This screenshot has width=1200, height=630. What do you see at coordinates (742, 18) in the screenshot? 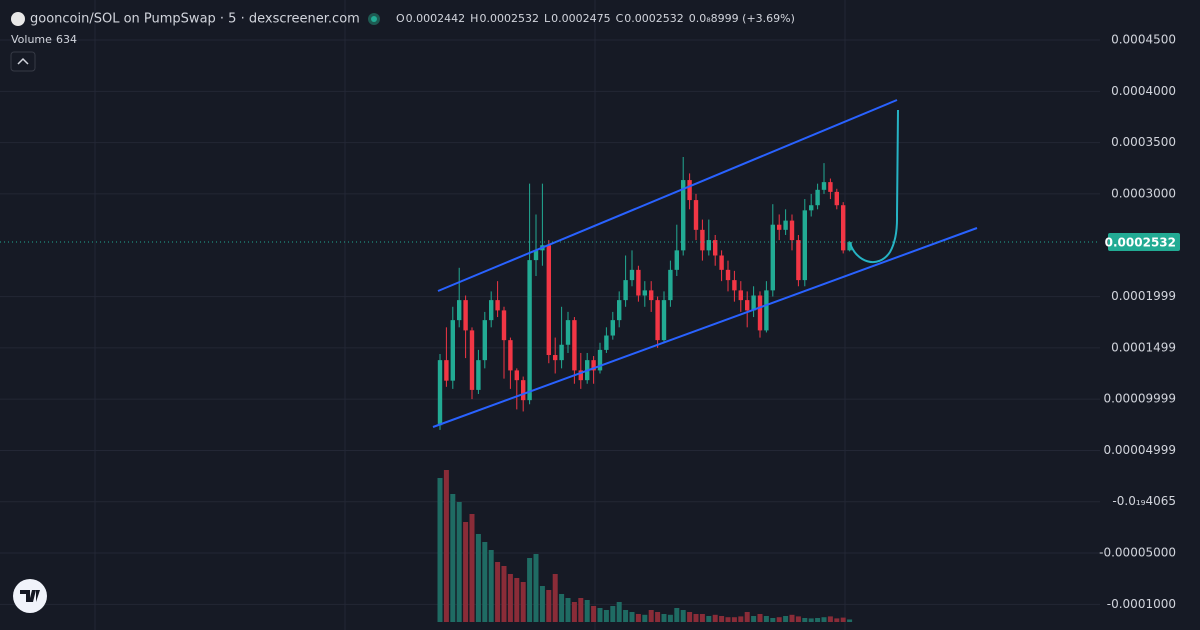
I see `ohlc-change: 0.0₈8999 (+3.69%)` at bounding box center [742, 18].